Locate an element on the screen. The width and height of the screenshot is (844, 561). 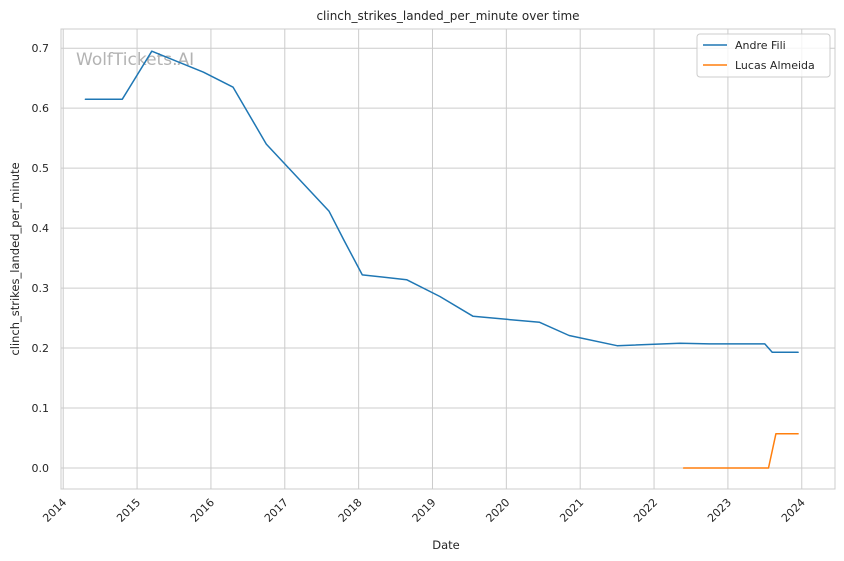
x-tick-label: 2016 is located at coordinates (202, 510).